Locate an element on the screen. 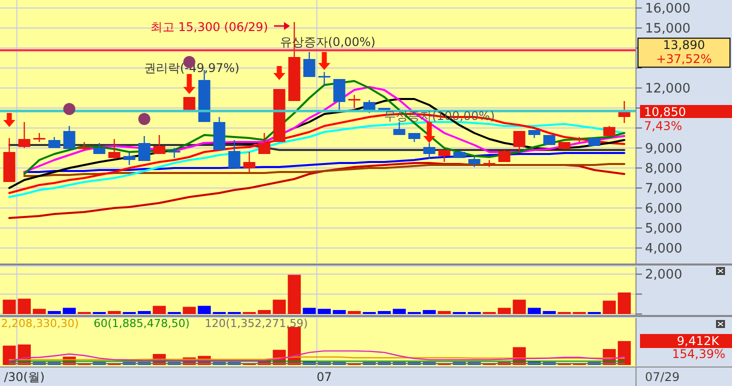 This screenshot has height=386, width=732. text: 07/29 is located at coordinates (662, 377).